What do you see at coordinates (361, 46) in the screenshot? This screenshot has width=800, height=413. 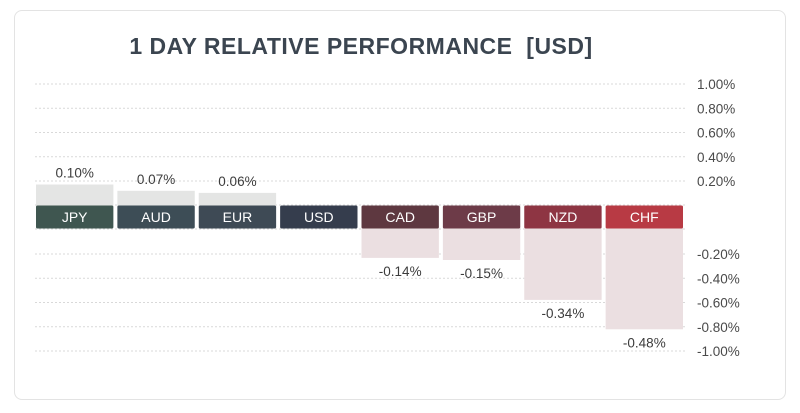 I see `chart-title: 1 DAY RELATIVE PERFORMANCE [USD]` at bounding box center [361, 46].